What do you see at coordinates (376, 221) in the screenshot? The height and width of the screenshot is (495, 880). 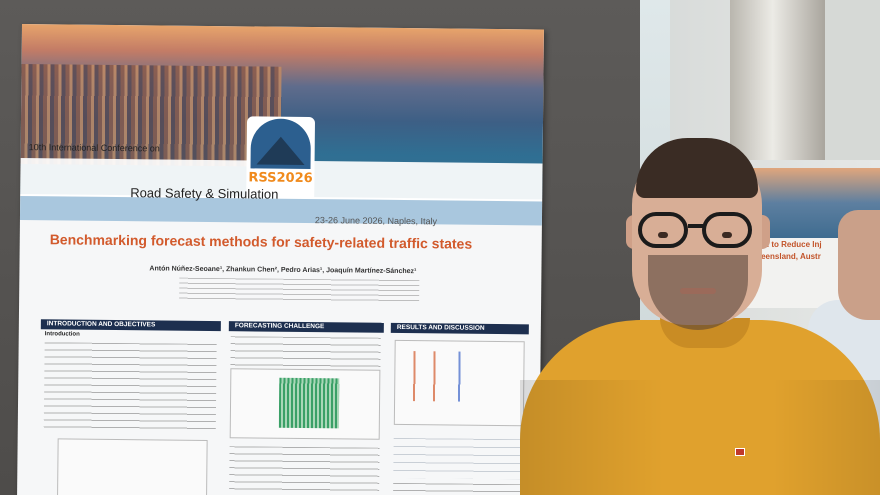 I see `poster-dates: 23-26 June 2026, Naples, Italy` at bounding box center [376, 221].